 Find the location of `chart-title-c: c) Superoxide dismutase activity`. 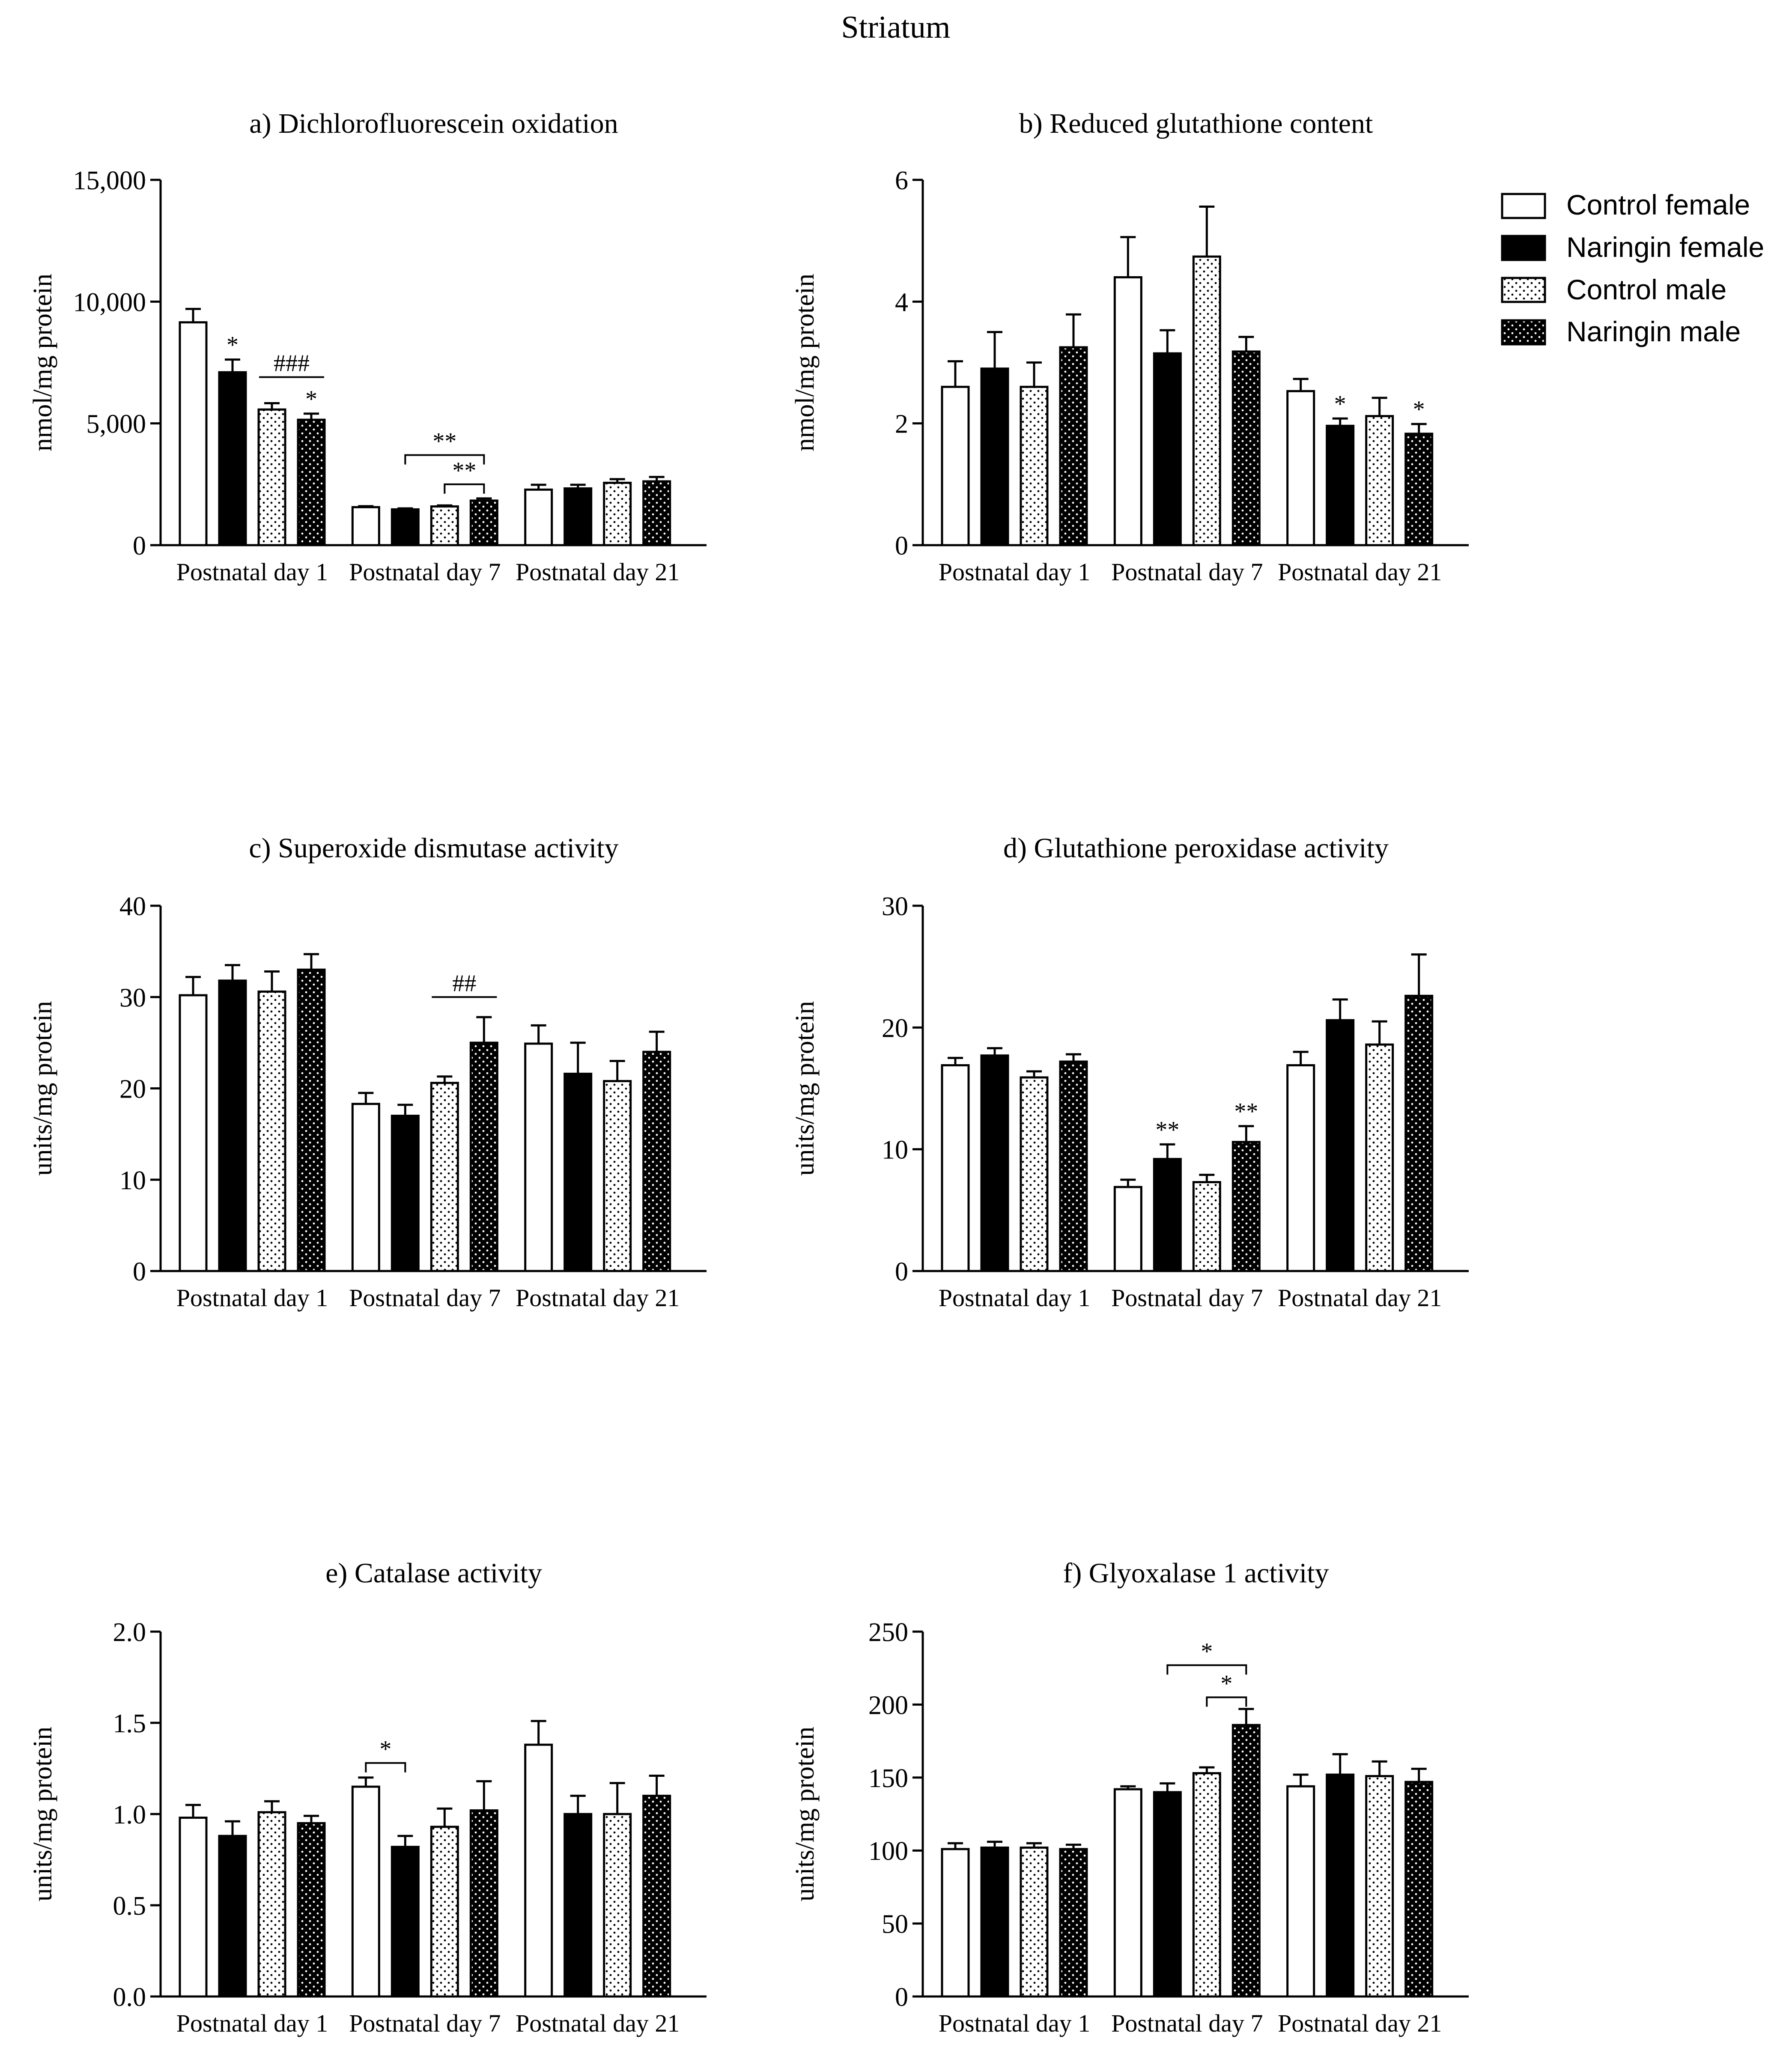

chart-title-c: c) Superoxide dismutase activity is located at coordinates (434, 849).